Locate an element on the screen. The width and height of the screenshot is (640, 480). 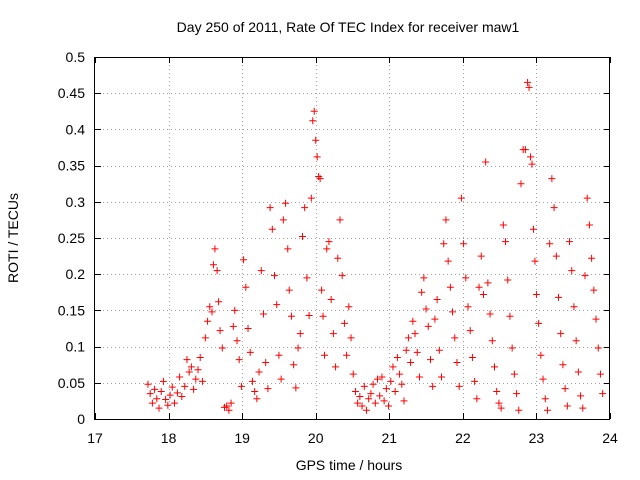
x-tick-label: 19 is located at coordinates (242, 438).